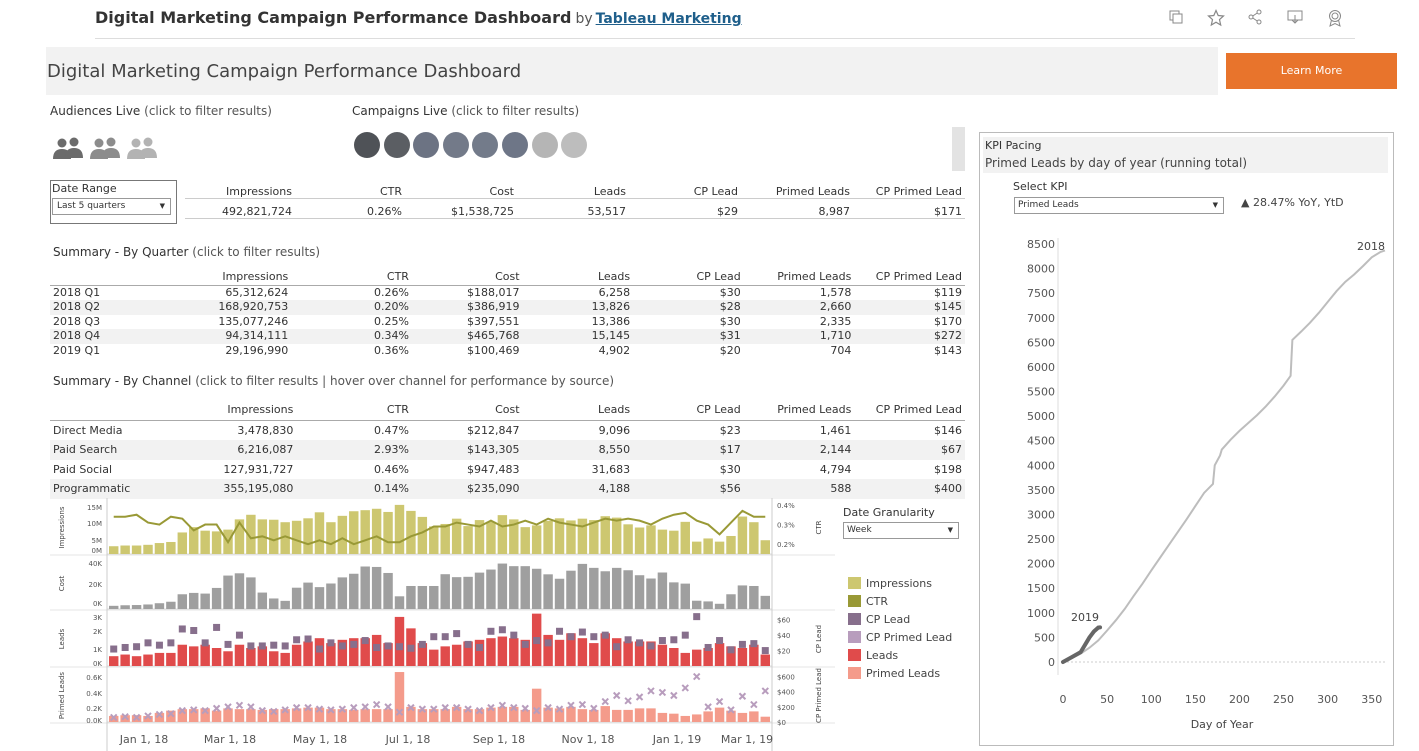  Describe the element at coordinates (668, 19) in the screenshot. I see `author-link: Tableau Marketing` at that location.